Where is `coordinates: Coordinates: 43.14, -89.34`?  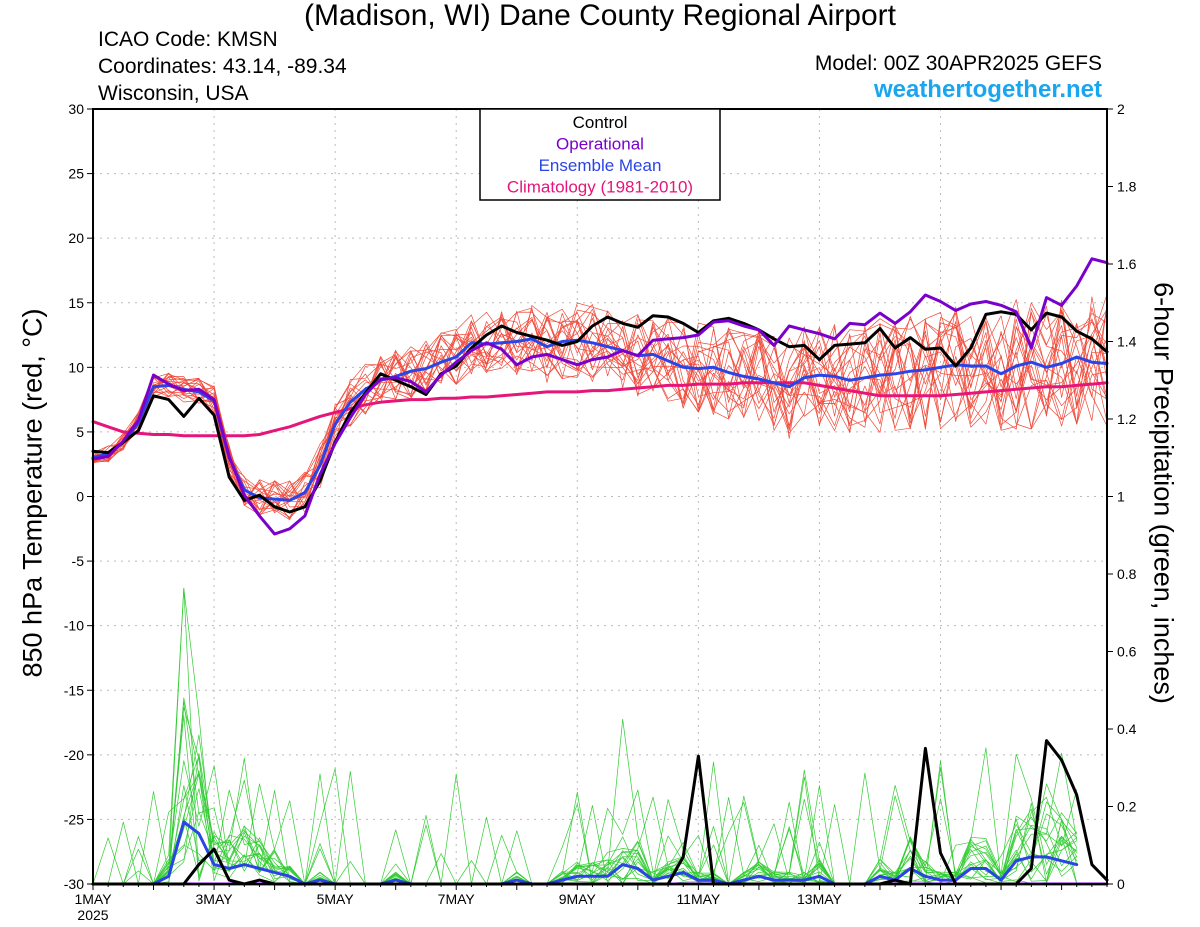
coordinates: Coordinates: 43.14, -89.34 is located at coordinates (222, 66).